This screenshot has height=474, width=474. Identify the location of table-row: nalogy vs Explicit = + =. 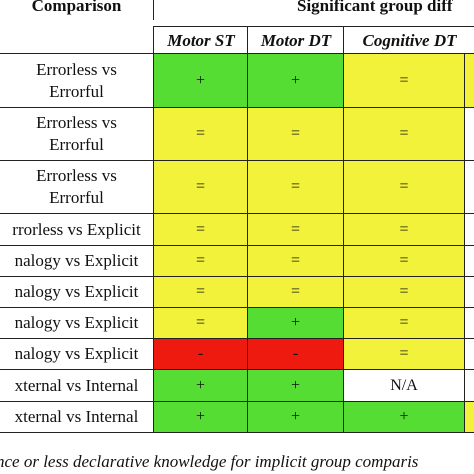
(237, 323).